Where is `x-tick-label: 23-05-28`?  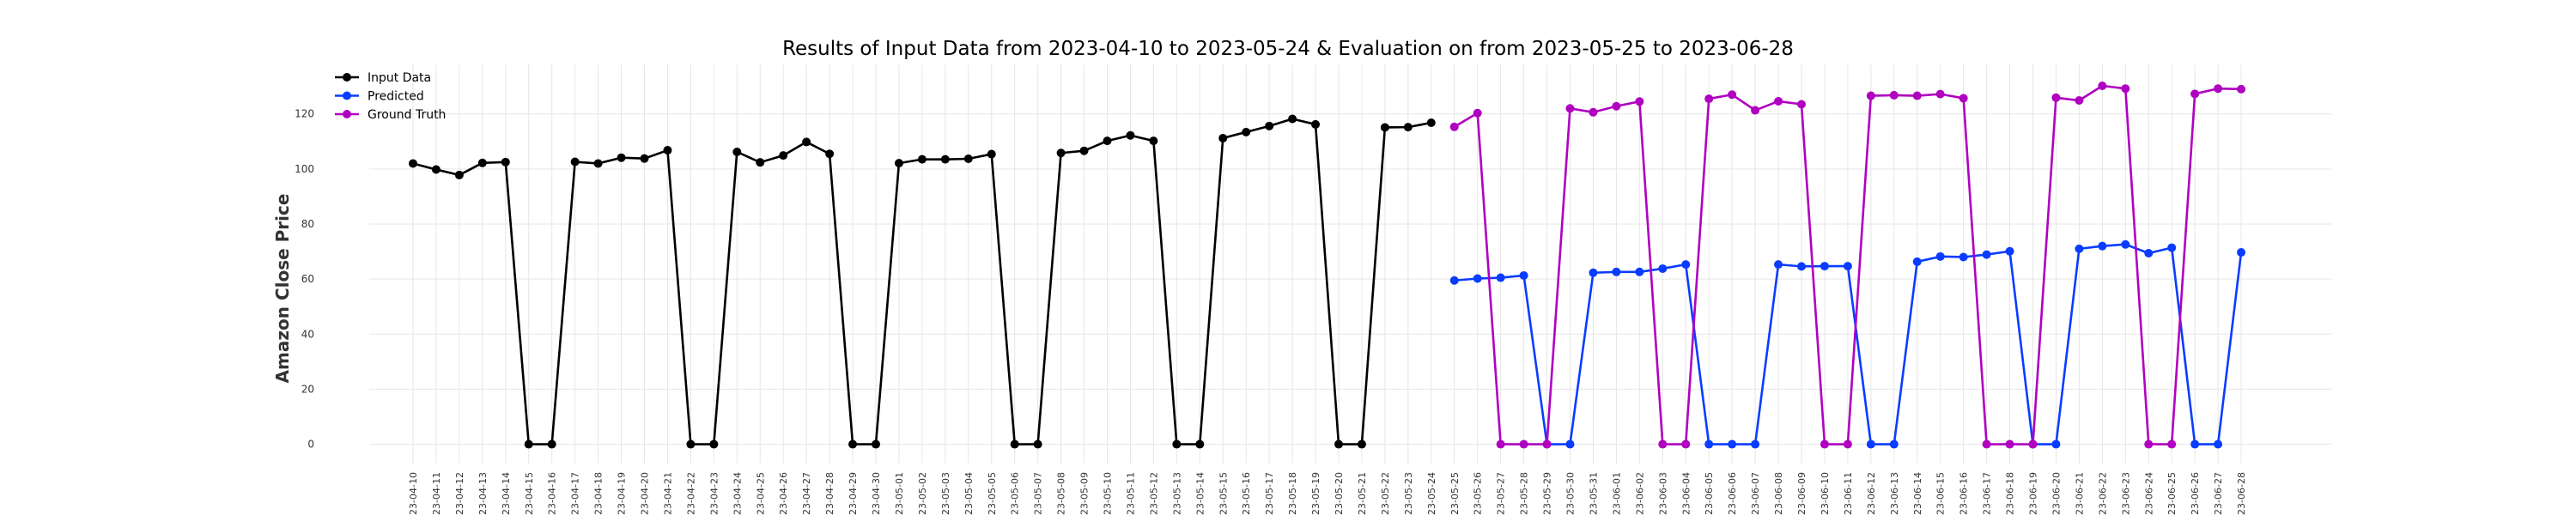
x-tick-label: 23-05-28 is located at coordinates (1524, 493).